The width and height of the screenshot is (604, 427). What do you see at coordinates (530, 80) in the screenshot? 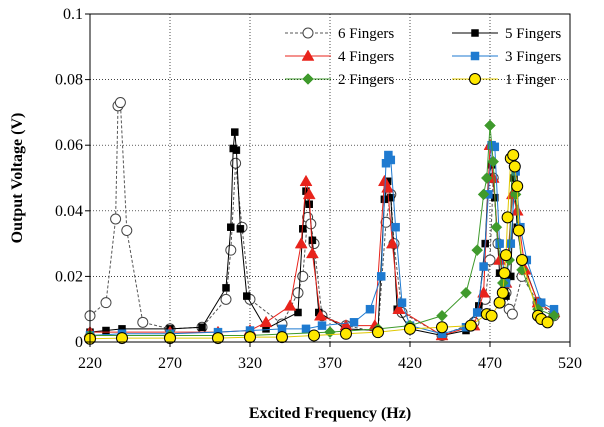
I see `legend-label: 1 Finger` at bounding box center [530, 80].